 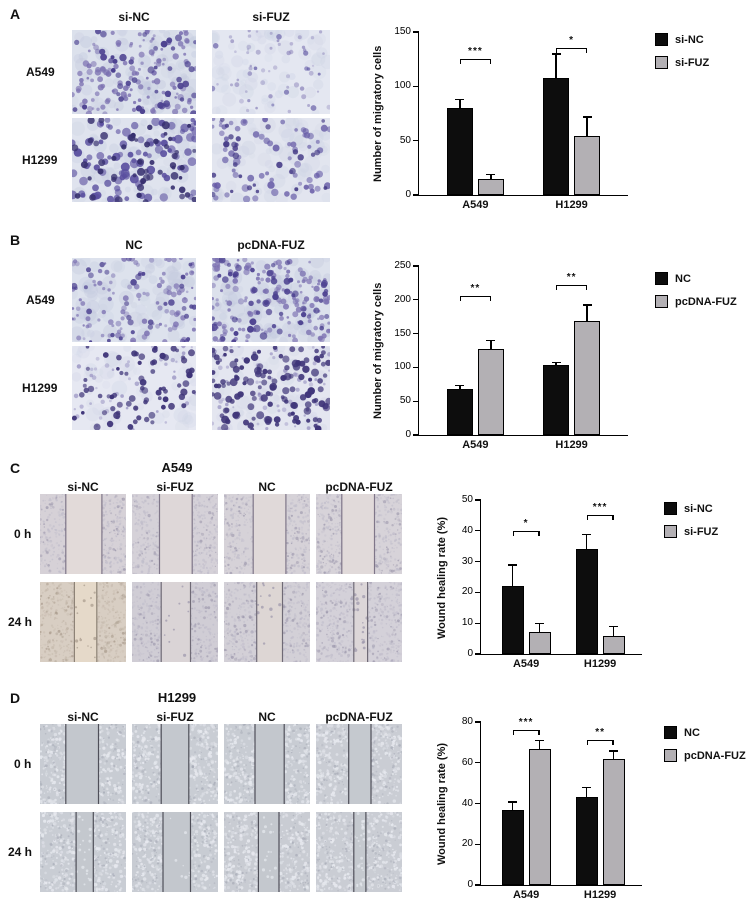 I want to click on bar-H1299-NC, so click(x=556, y=400).